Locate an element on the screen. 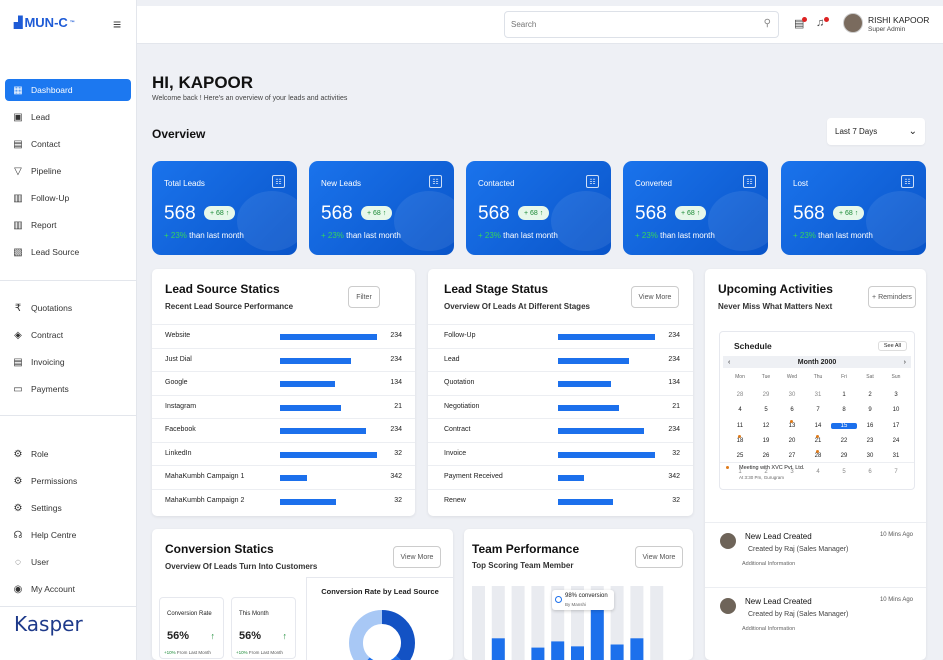  sidebar-item-permissions: ⚙ Permissions is located at coordinates (68, 481).